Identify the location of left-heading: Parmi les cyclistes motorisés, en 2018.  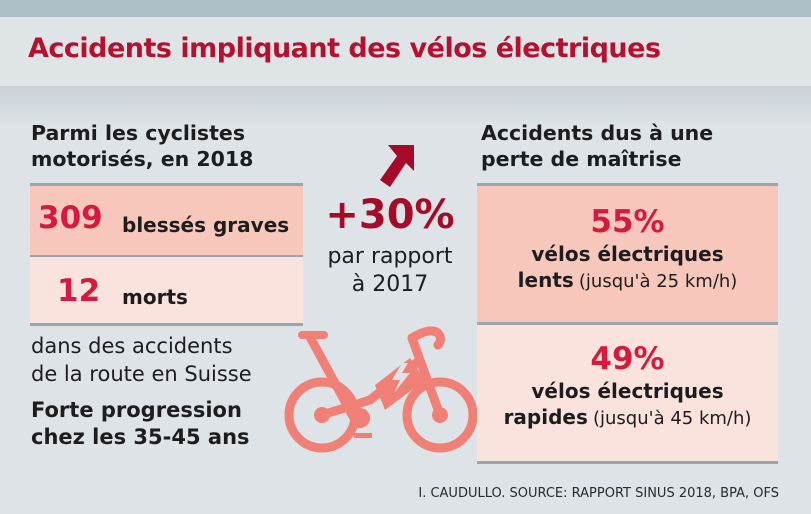
(142, 146).